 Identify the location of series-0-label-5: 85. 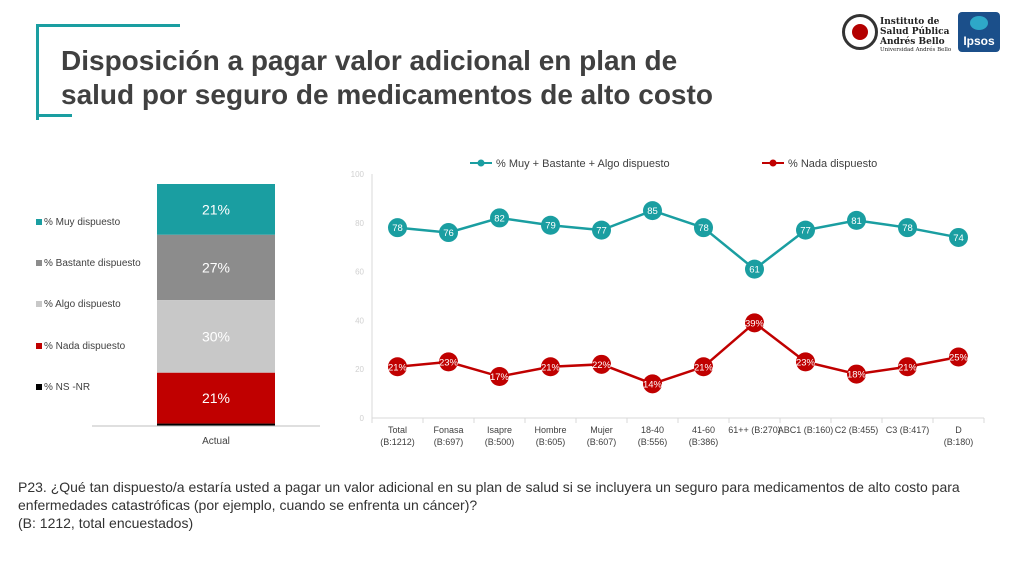
(652, 211).